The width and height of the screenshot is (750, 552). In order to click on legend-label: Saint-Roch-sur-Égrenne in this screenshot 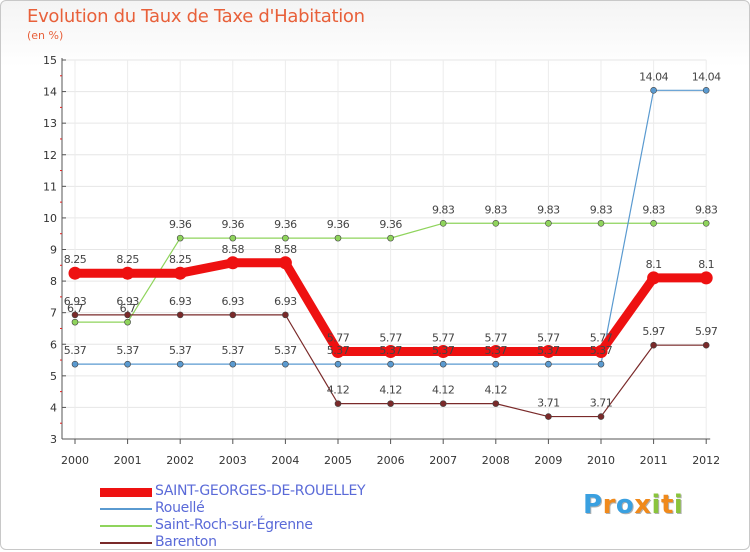, I will do `click(234, 525)`.